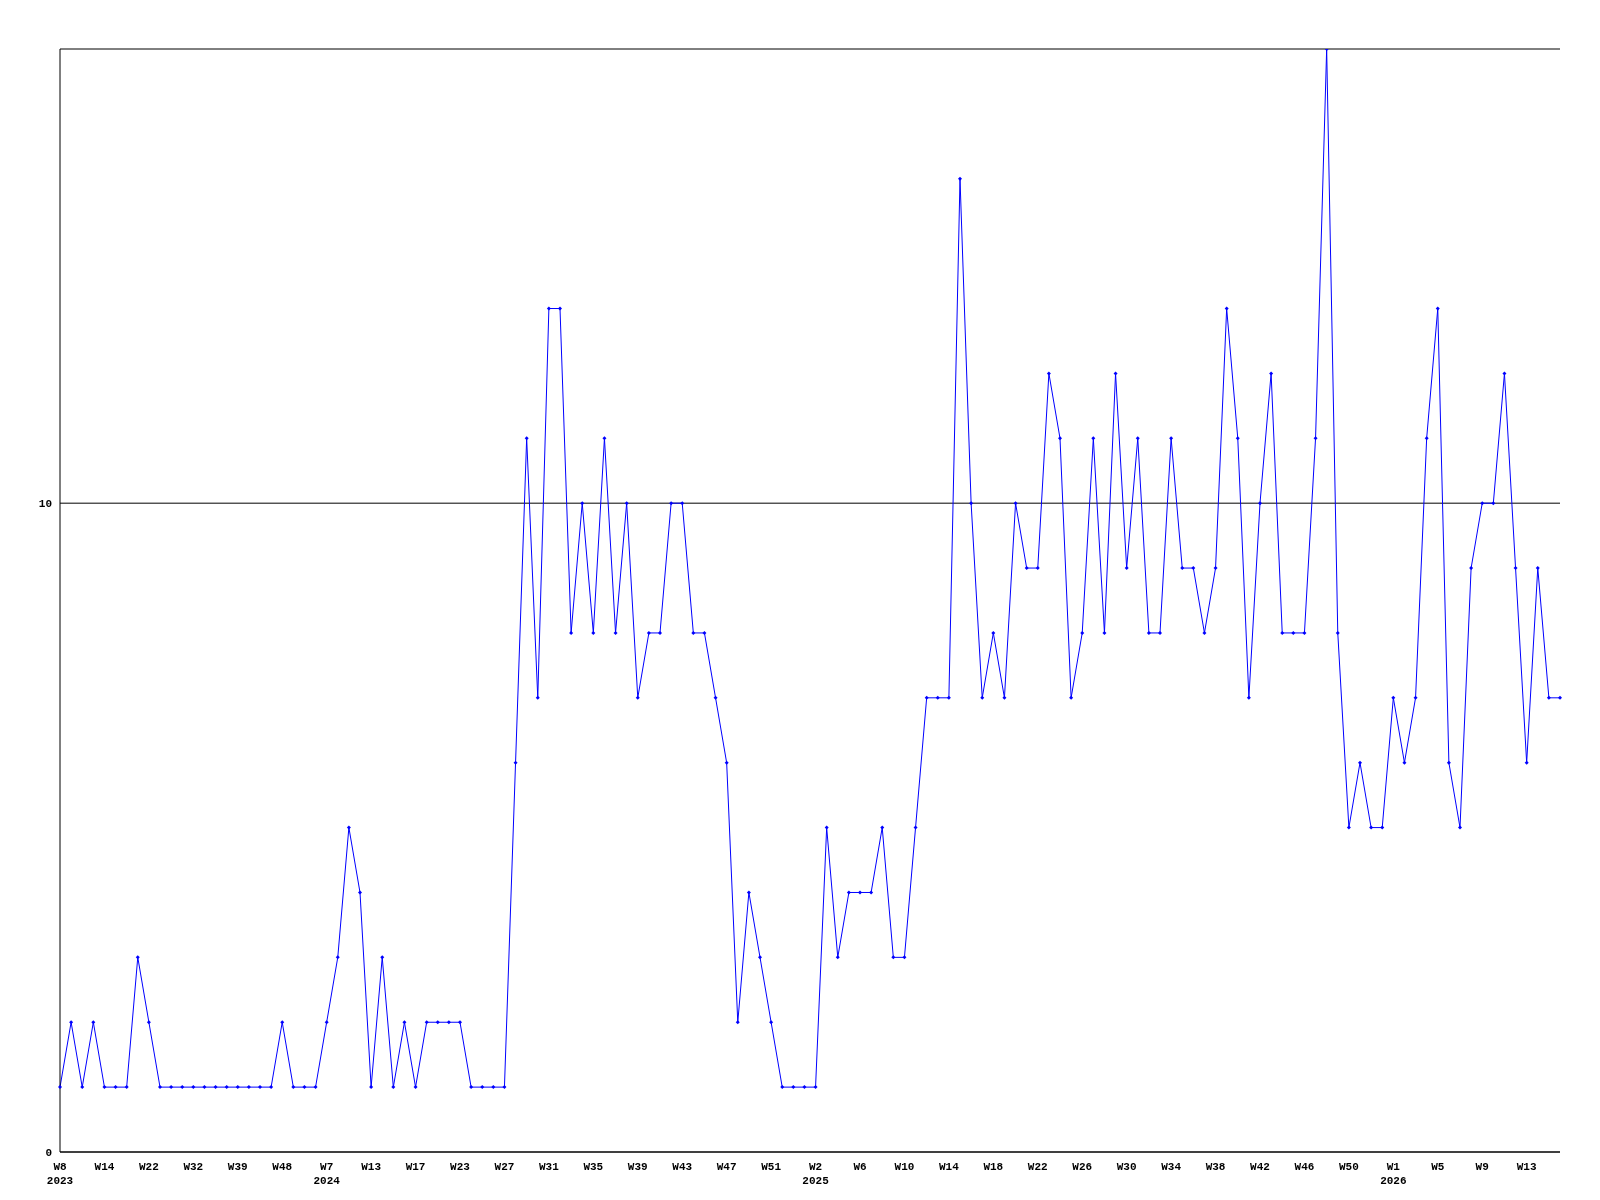  Describe the element at coordinates (682, 1167) in the screenshot. I see `x-tick-label: W43` at that location.